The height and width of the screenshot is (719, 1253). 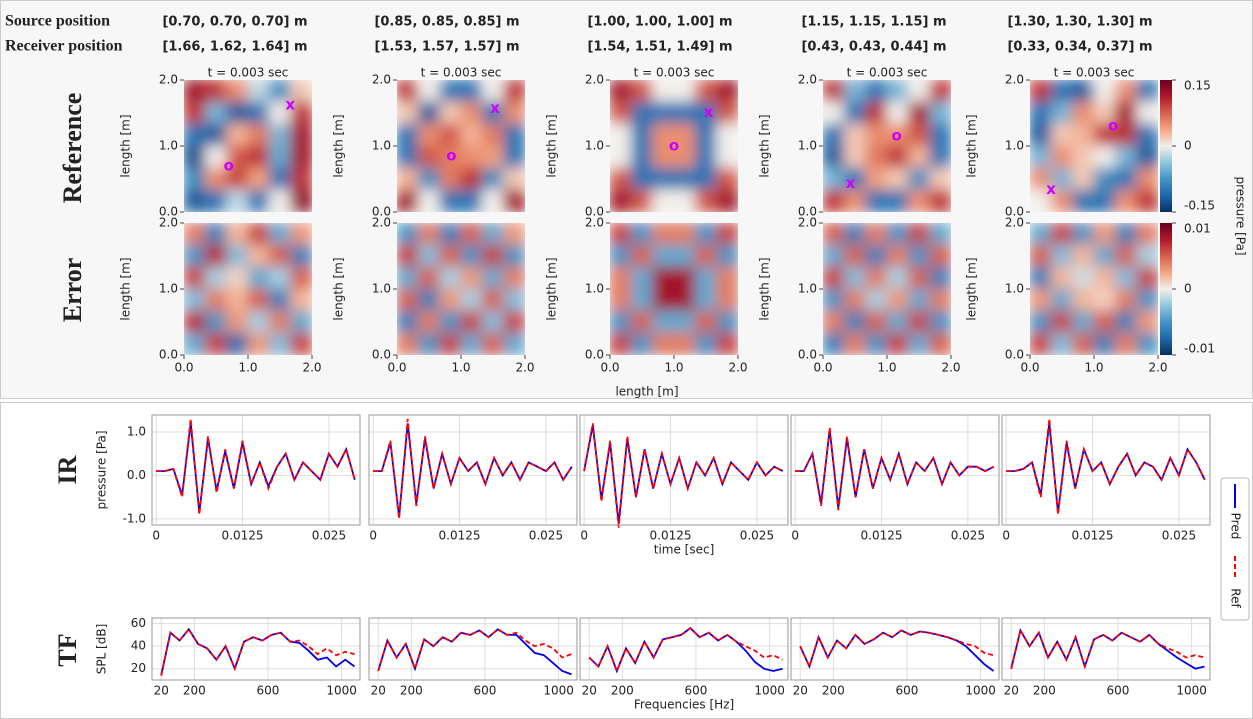 I want to click on y-axis-label: length [m], so click(x=765, y=288).